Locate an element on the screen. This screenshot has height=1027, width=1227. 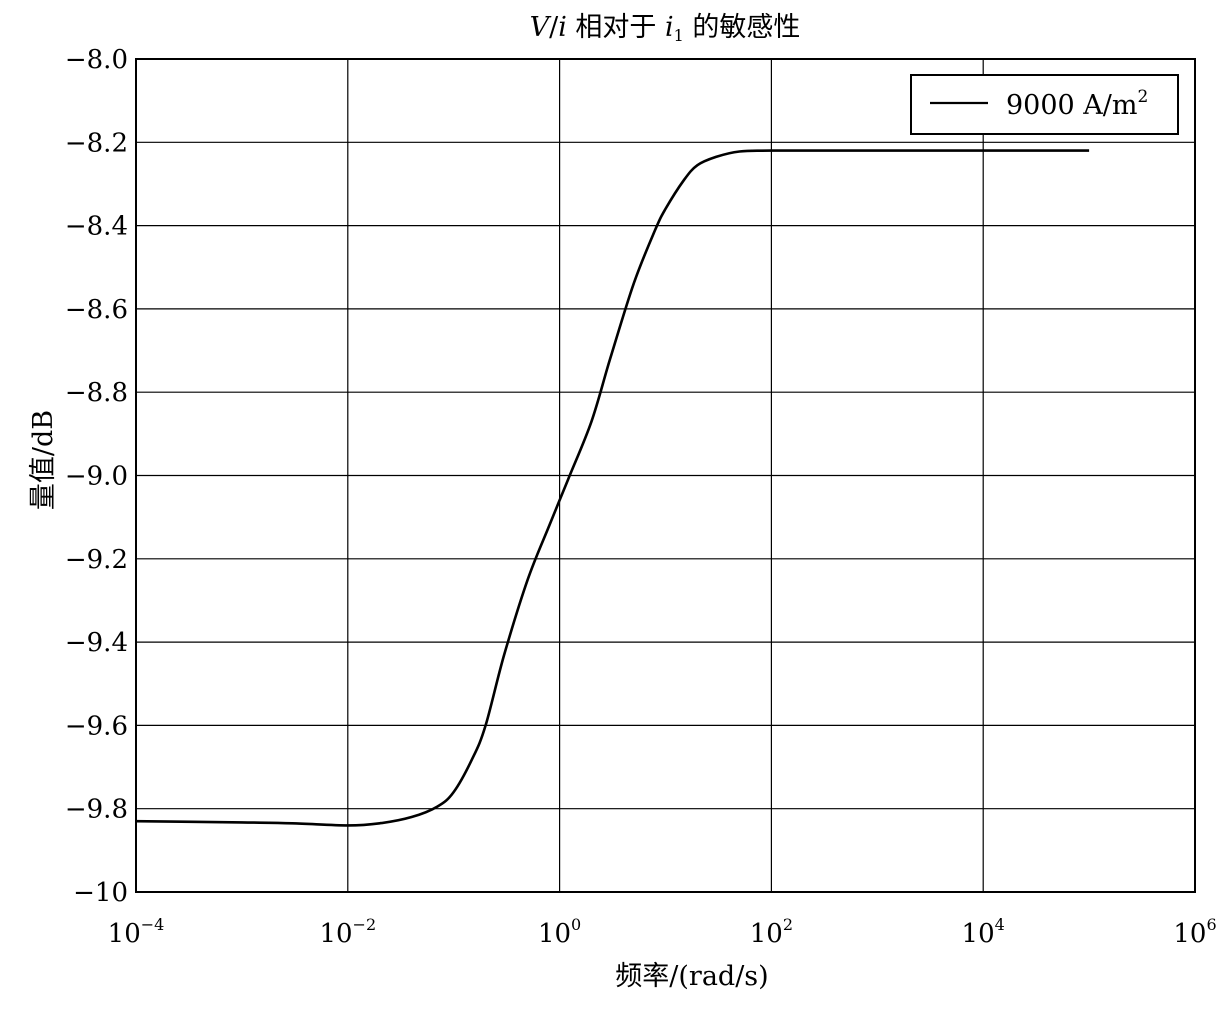
x-tick-exponent: 2 is located at coordinates (788, 924).